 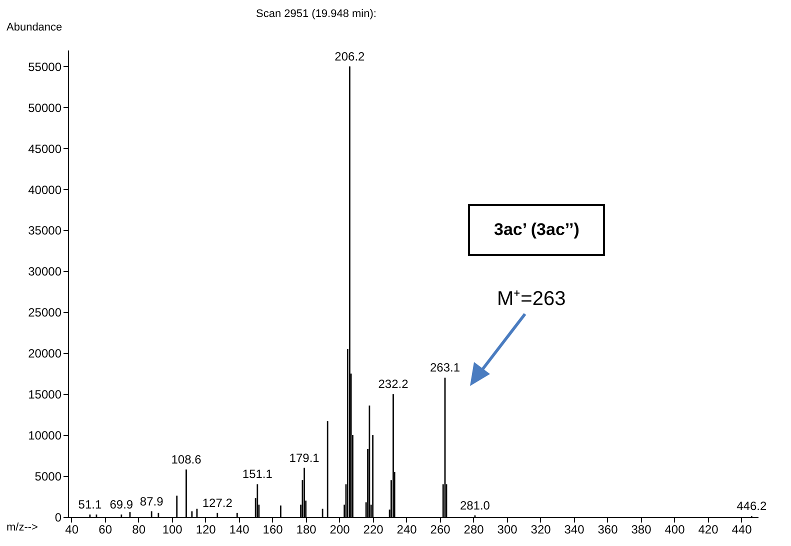 What do you see at coordinates (45, 231) in the screenshot?
I see `y-tick-label: 35000` at bounding box center [45, 231].